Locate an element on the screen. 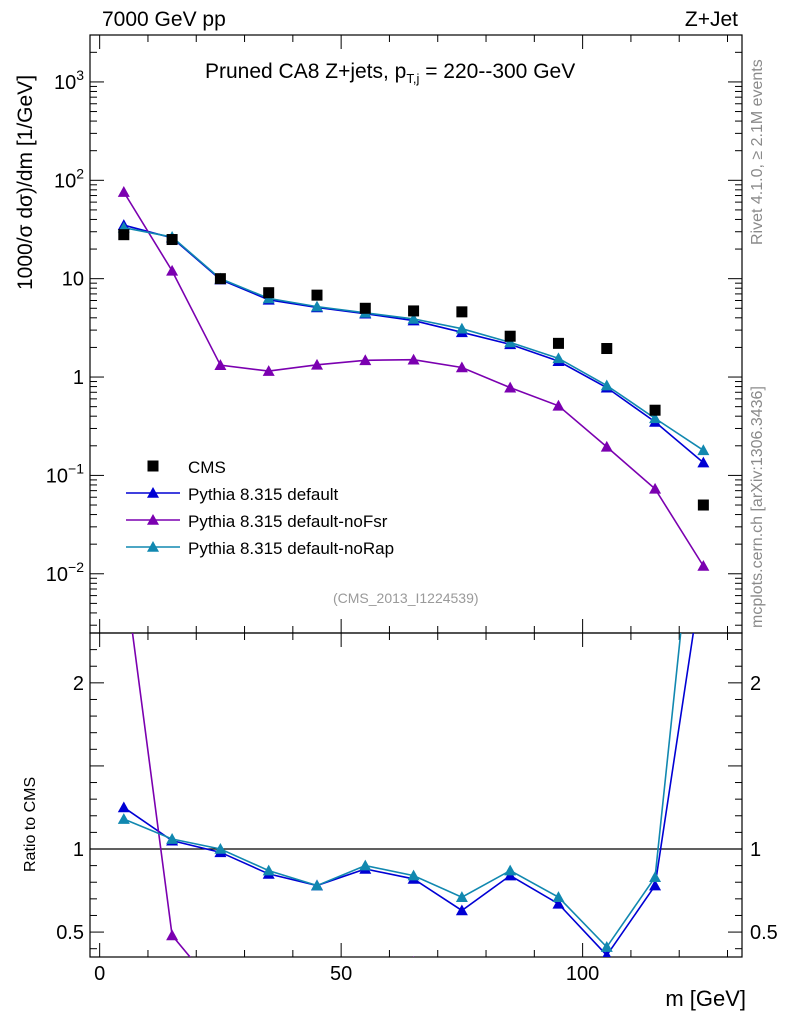  ratio-y-tick-label-right: 2 is located at coordinates (755, 684).